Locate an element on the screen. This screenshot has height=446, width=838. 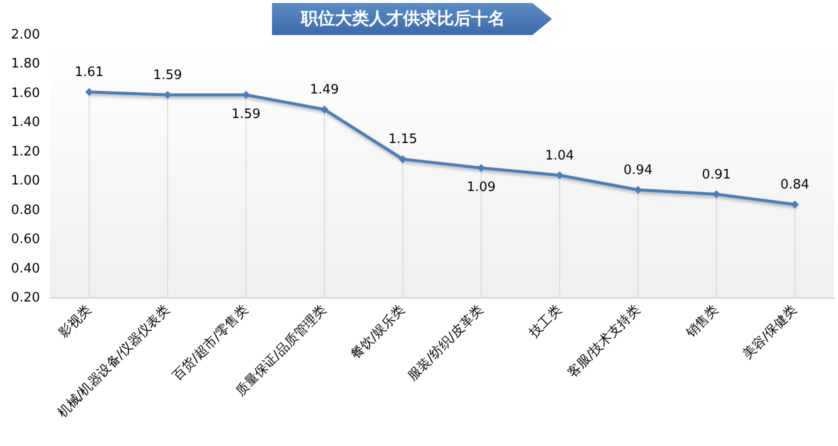
y-tick-label: 0.40 is located at coordinates (25, 268).